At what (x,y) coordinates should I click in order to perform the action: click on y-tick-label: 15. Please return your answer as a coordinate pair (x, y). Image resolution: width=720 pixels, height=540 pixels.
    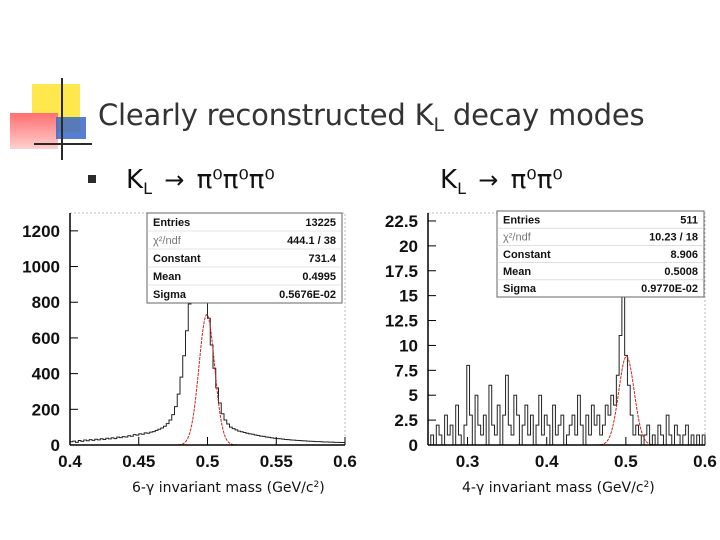
    Looking at the image, I should click on (408, 296).